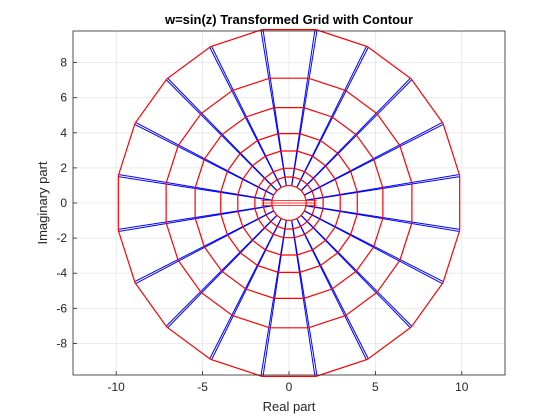 The height and width of the screenshot is (420, 560). What do you see at coordinates (375, 387) in the screenshot?
I see `x-tick-label: 5` at bounding box center [375, 387].